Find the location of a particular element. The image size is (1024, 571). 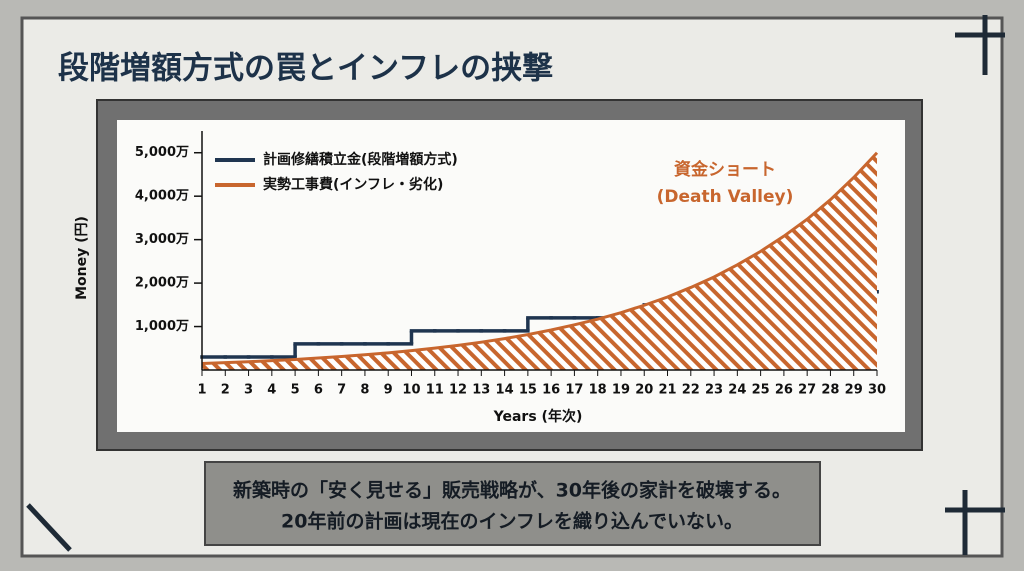

x-tick-label: 9 is located at coordinates (388, 390).